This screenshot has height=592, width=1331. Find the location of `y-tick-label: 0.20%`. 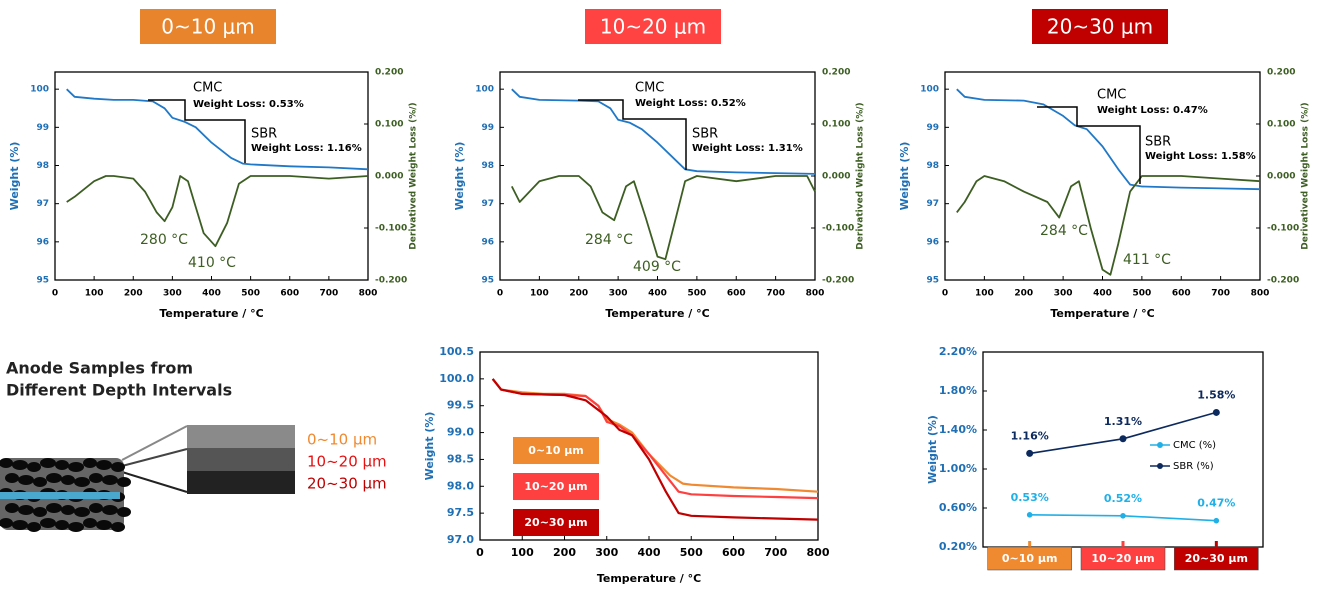

y-tick-label: 0.20% is located at coordinates (958, 546).